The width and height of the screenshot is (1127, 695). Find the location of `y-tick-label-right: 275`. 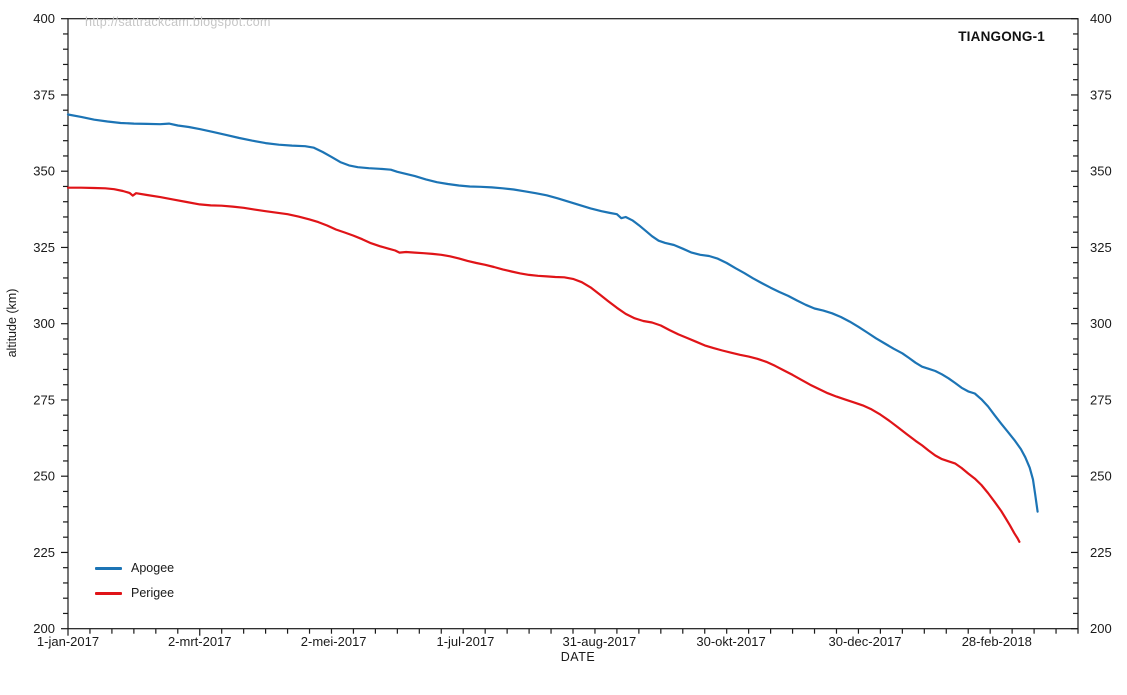

y-tick-label-right: 275 is located at coordinates (1101, 399).